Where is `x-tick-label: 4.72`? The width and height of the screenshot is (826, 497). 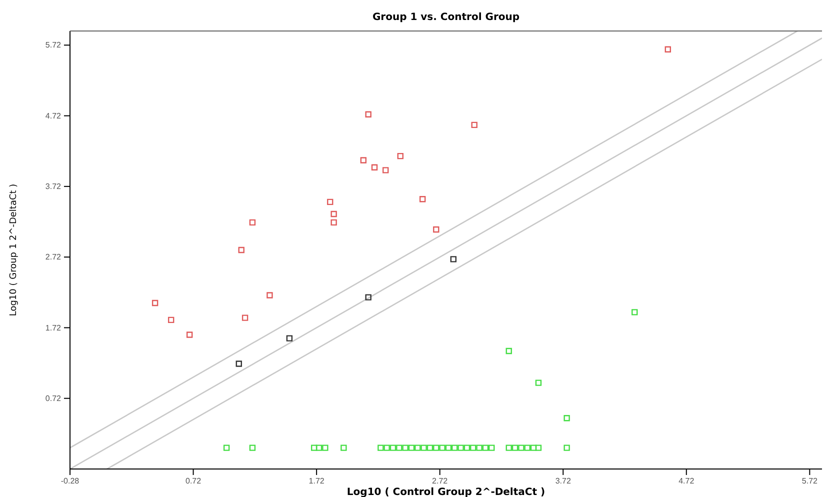
x-tick-label: 4.72 is located at coordinates (686, 481).